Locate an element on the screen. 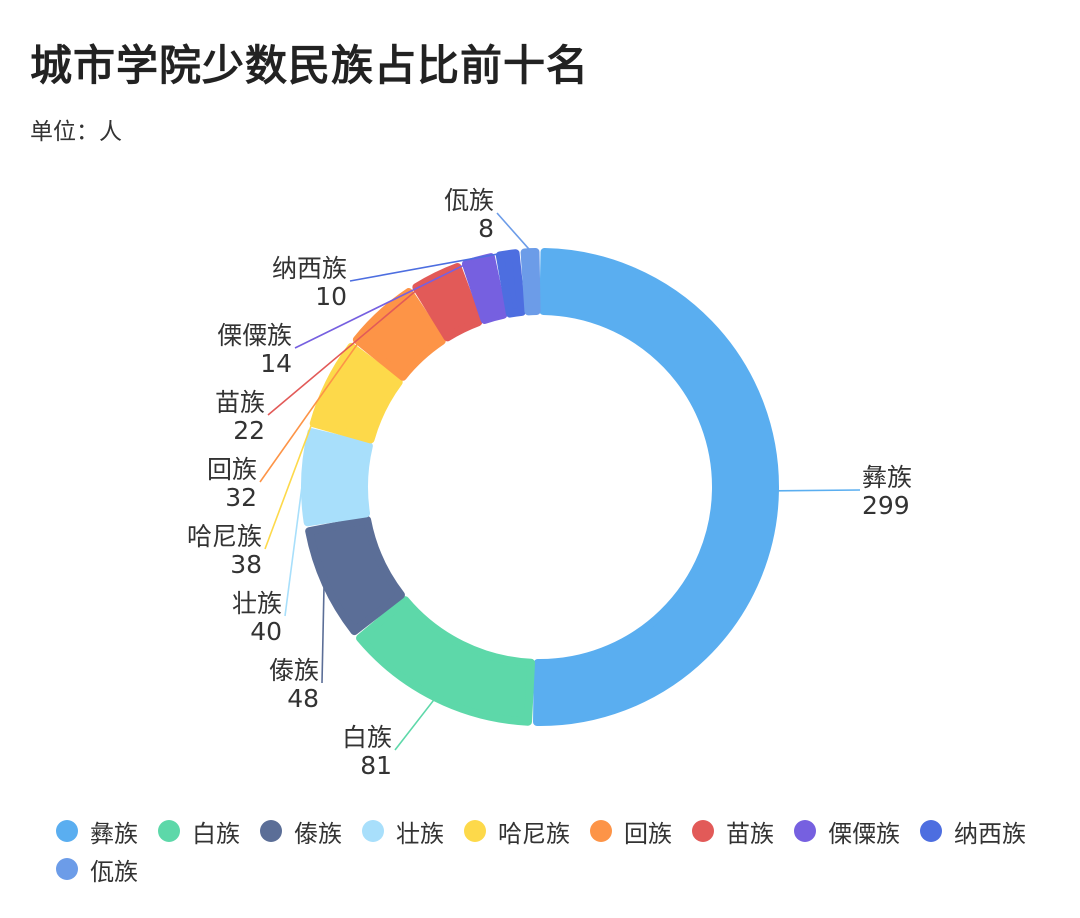 This screenshot has height=918, width=1080. leader-line-纳西族 is located at coordinates (428, 266).